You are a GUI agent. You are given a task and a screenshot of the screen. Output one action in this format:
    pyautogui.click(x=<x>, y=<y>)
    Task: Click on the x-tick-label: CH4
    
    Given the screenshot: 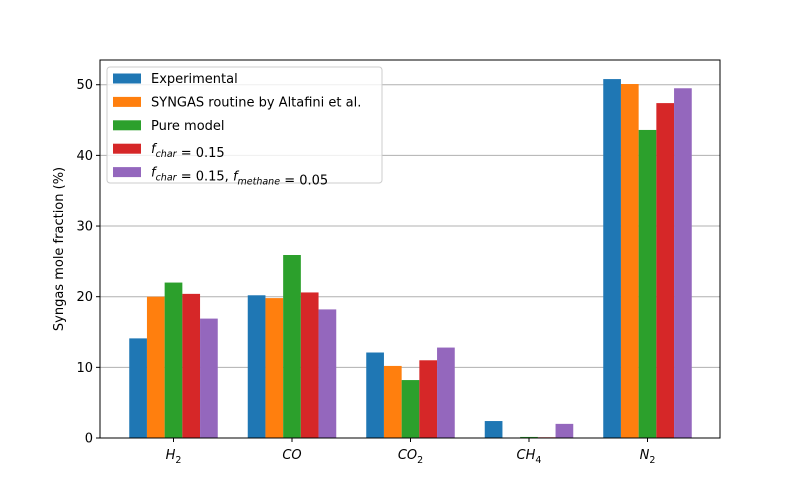 What is the action you would take?
    pyautogui.click(x=529, y=457)
    